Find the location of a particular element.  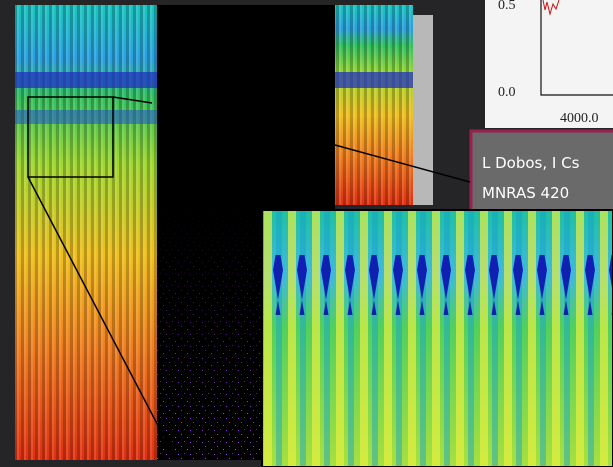

y-tick-label: 0.0 is located at coordinates (507, 92).